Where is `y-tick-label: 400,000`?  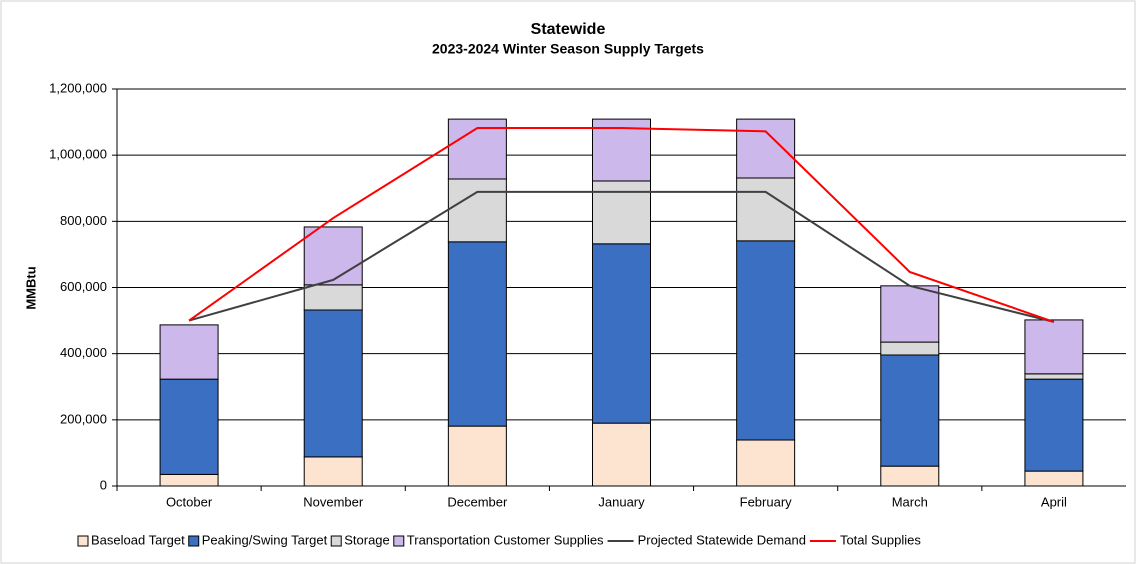 y-tick-label: 400,000 is located at coordinates (83, 352).